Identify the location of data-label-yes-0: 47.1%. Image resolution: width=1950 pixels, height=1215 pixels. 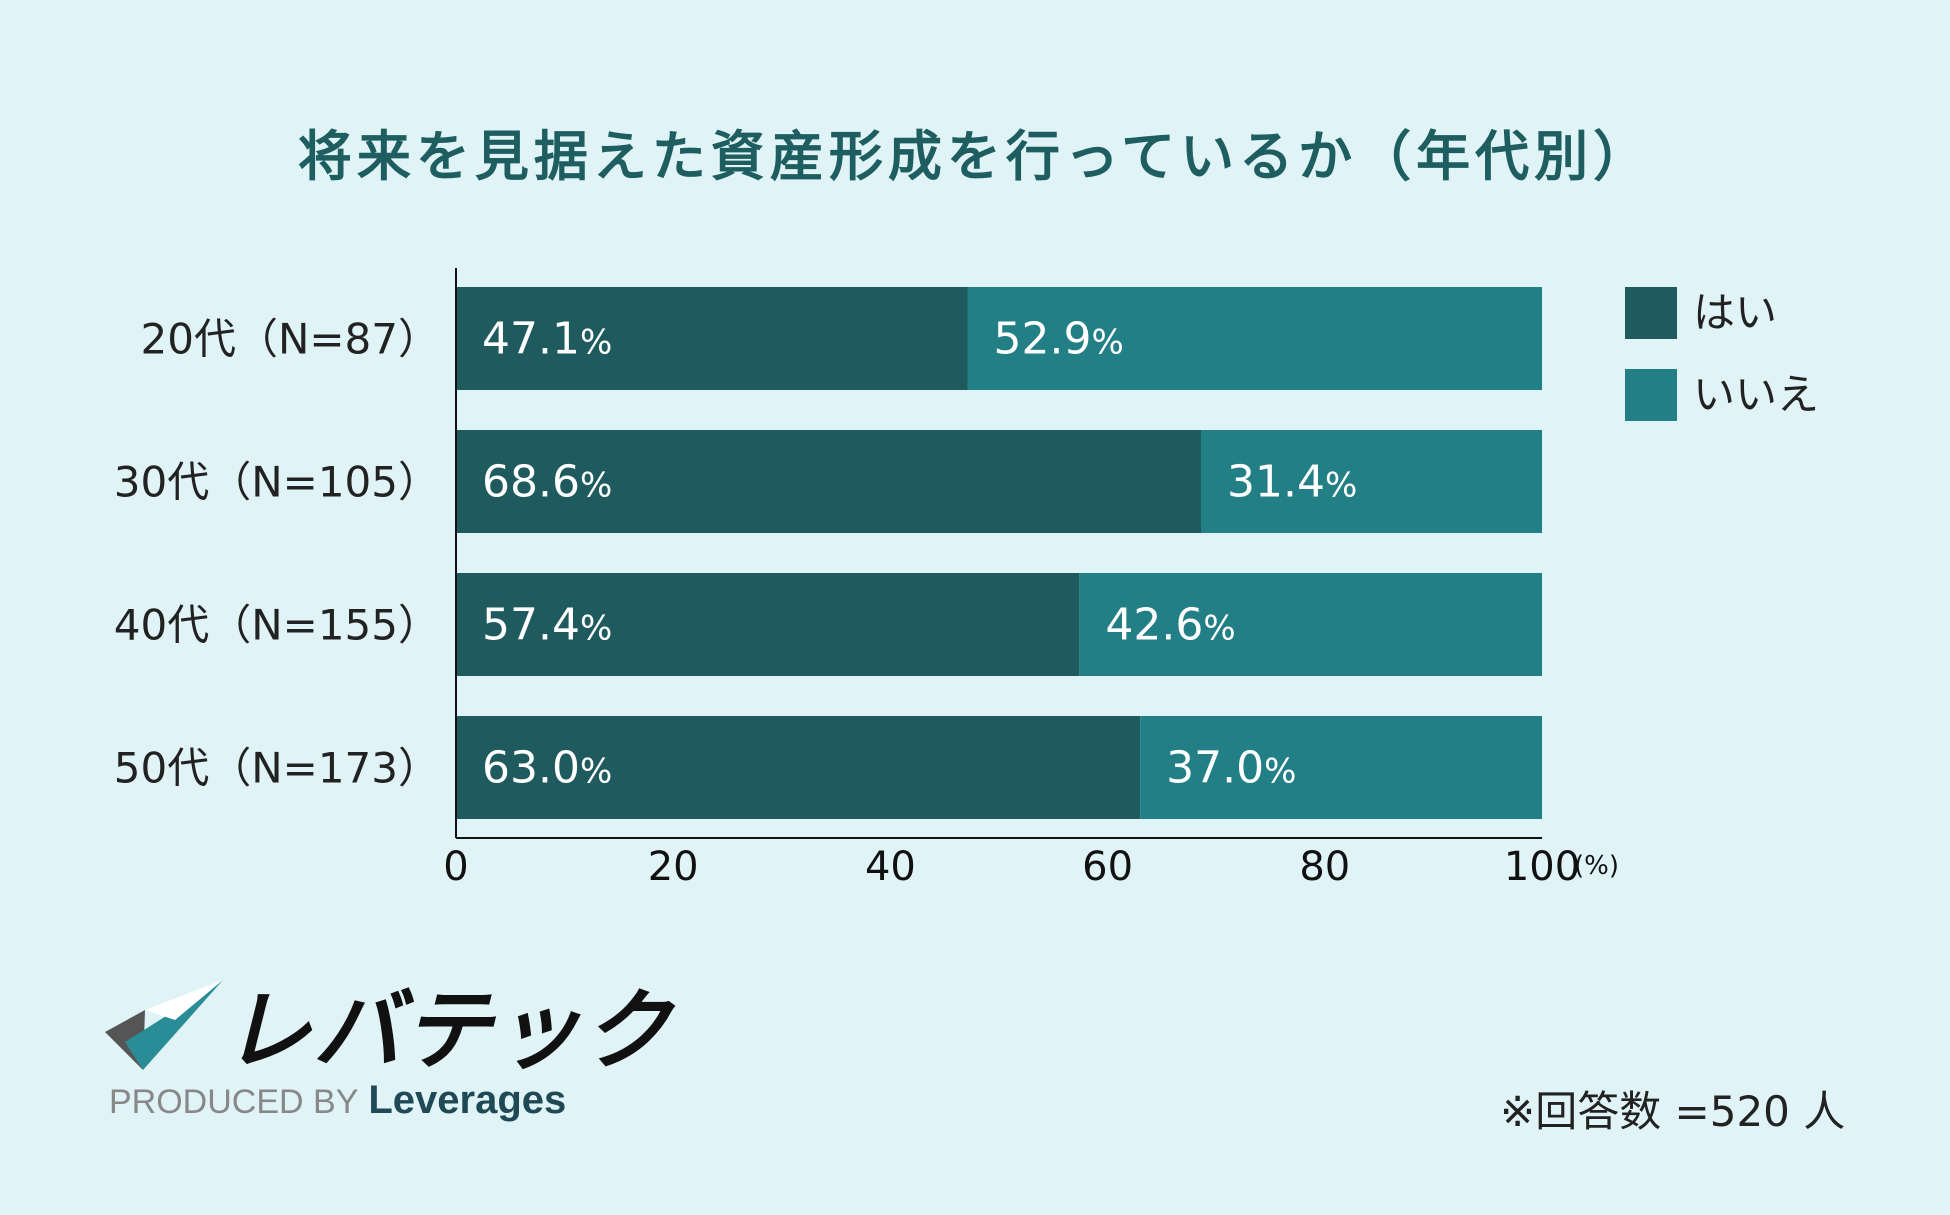
(547, 339).